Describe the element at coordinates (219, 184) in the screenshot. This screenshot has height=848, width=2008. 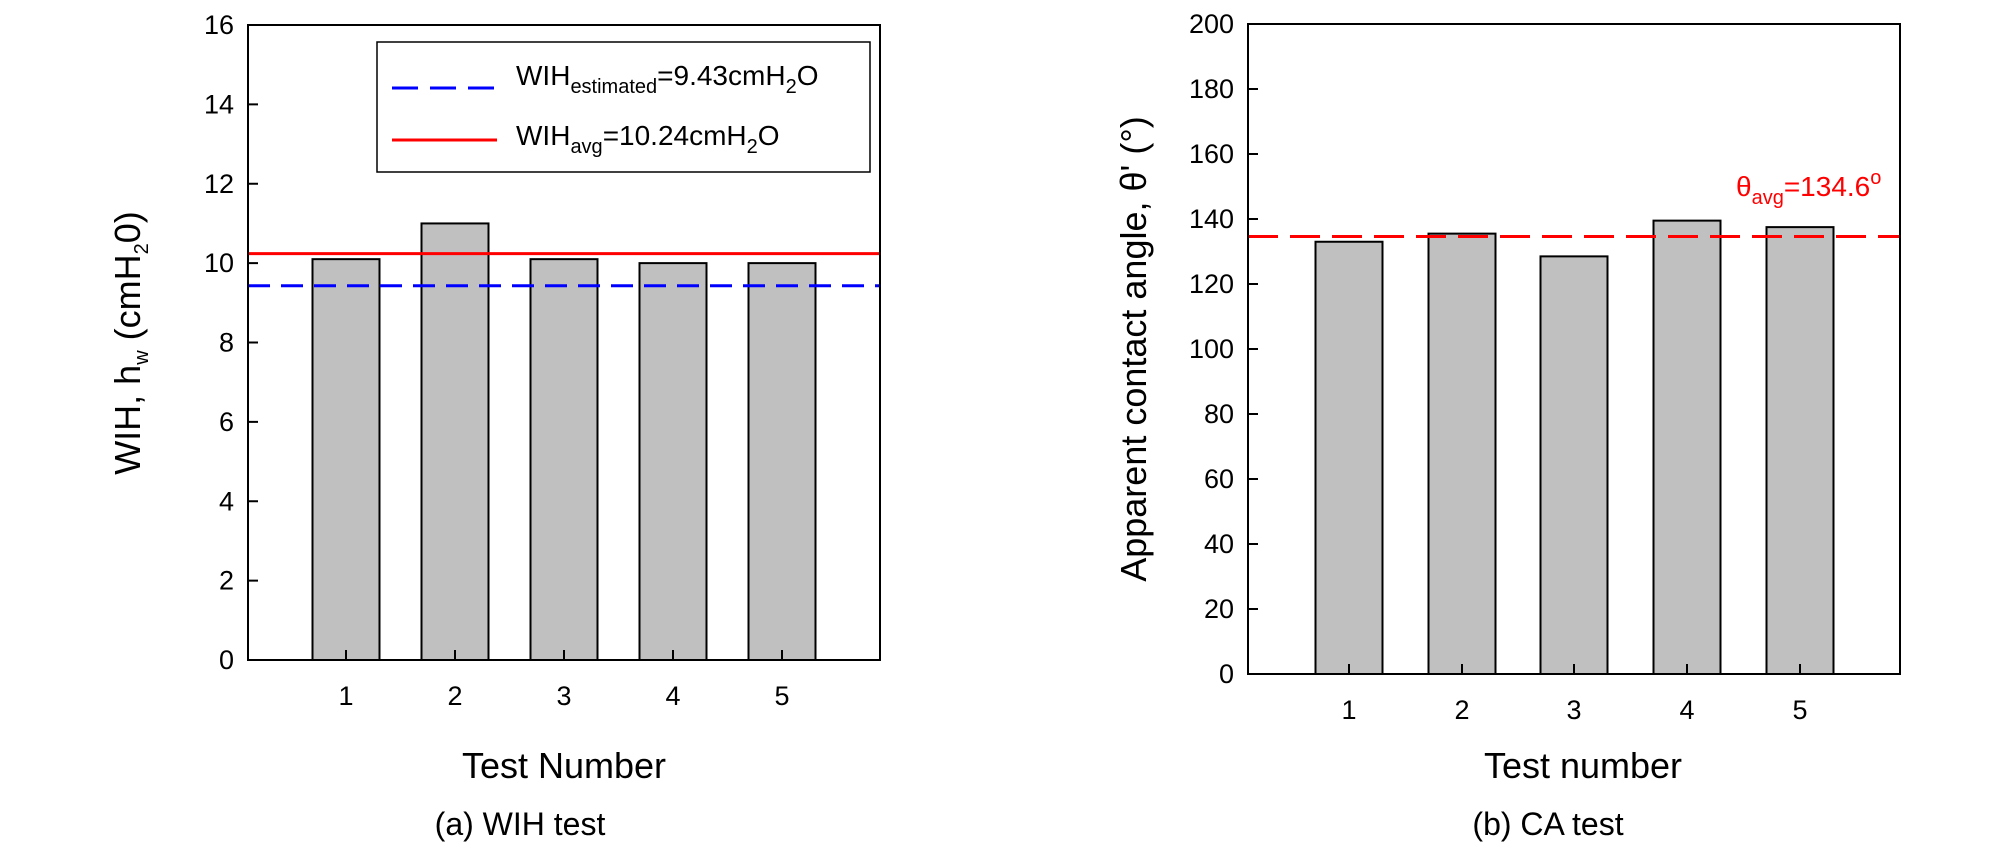
I see `y-tick-label-a: 12` at that location.